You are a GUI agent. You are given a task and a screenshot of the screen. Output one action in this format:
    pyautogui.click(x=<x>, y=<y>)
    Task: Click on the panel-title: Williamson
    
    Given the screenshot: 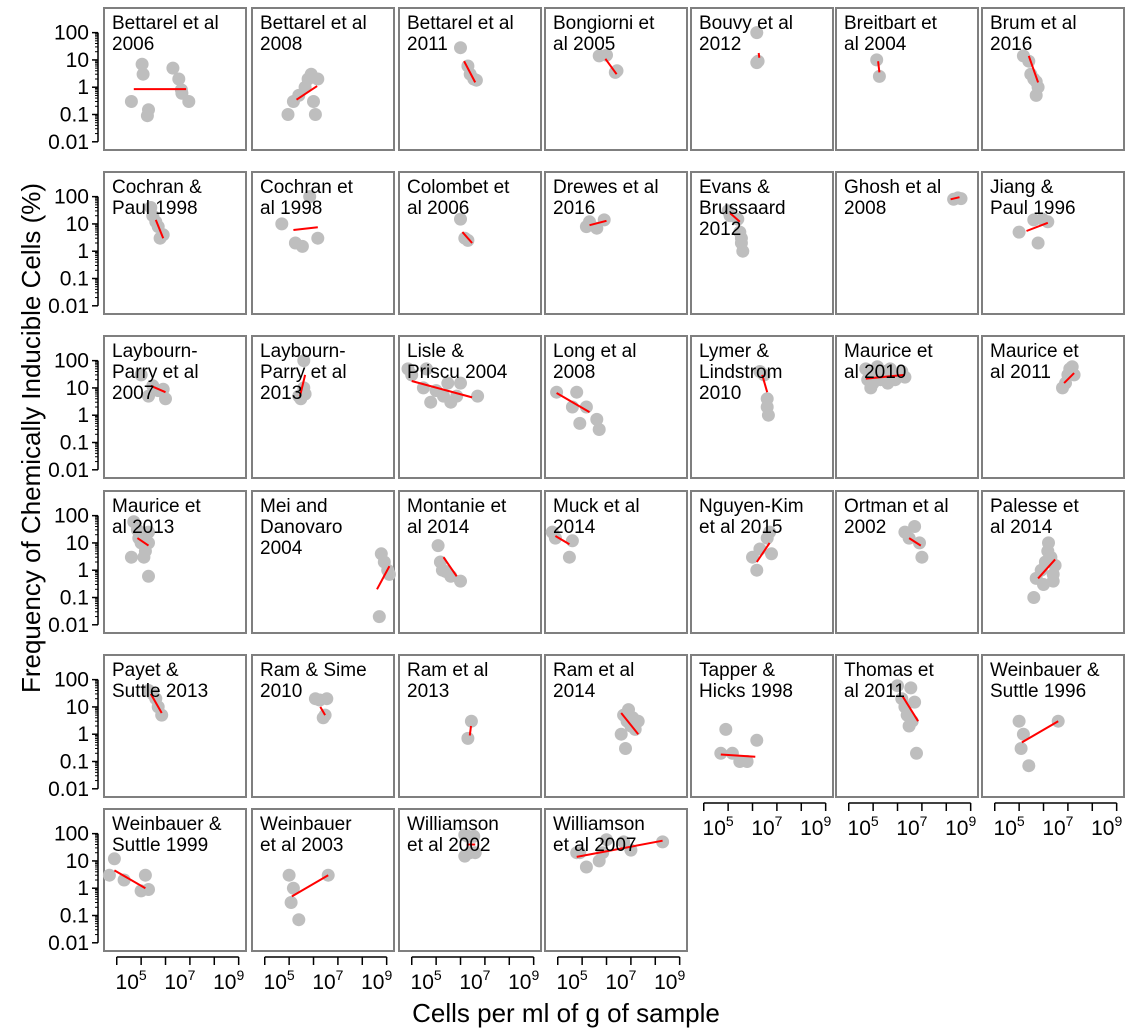 What is the action you would take?
    pyautogui.click(x=453, y=824)
    